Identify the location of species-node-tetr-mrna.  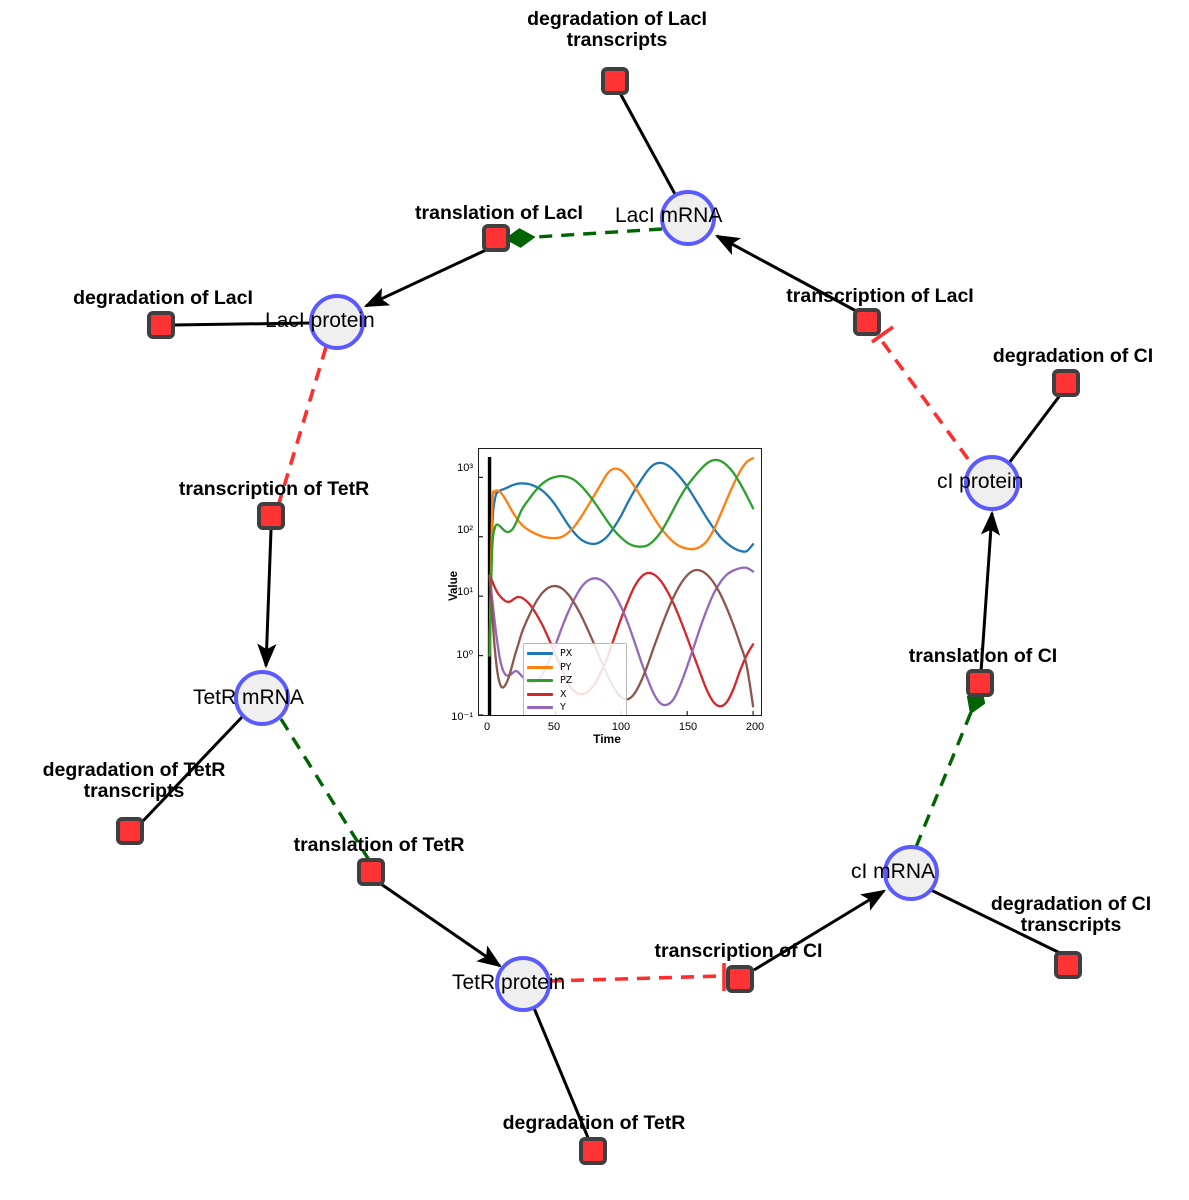
(262, 698).